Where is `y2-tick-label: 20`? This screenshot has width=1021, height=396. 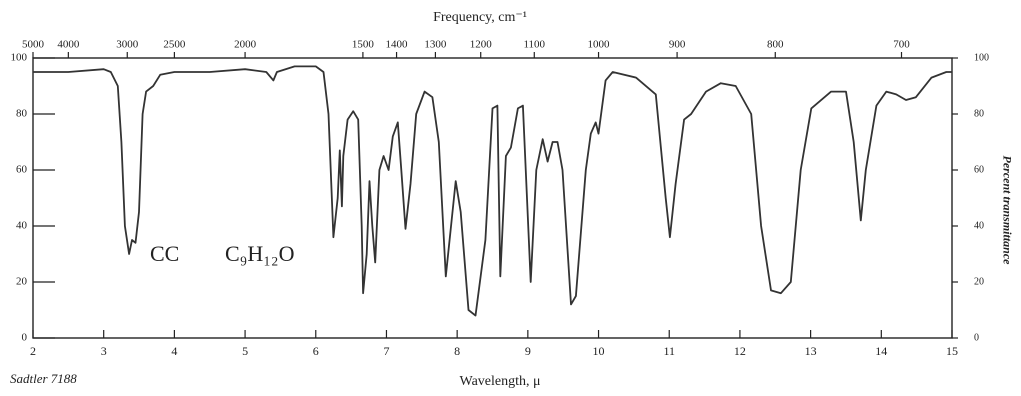
y2-tick-label: 20 is located at coordinates (979, 281).